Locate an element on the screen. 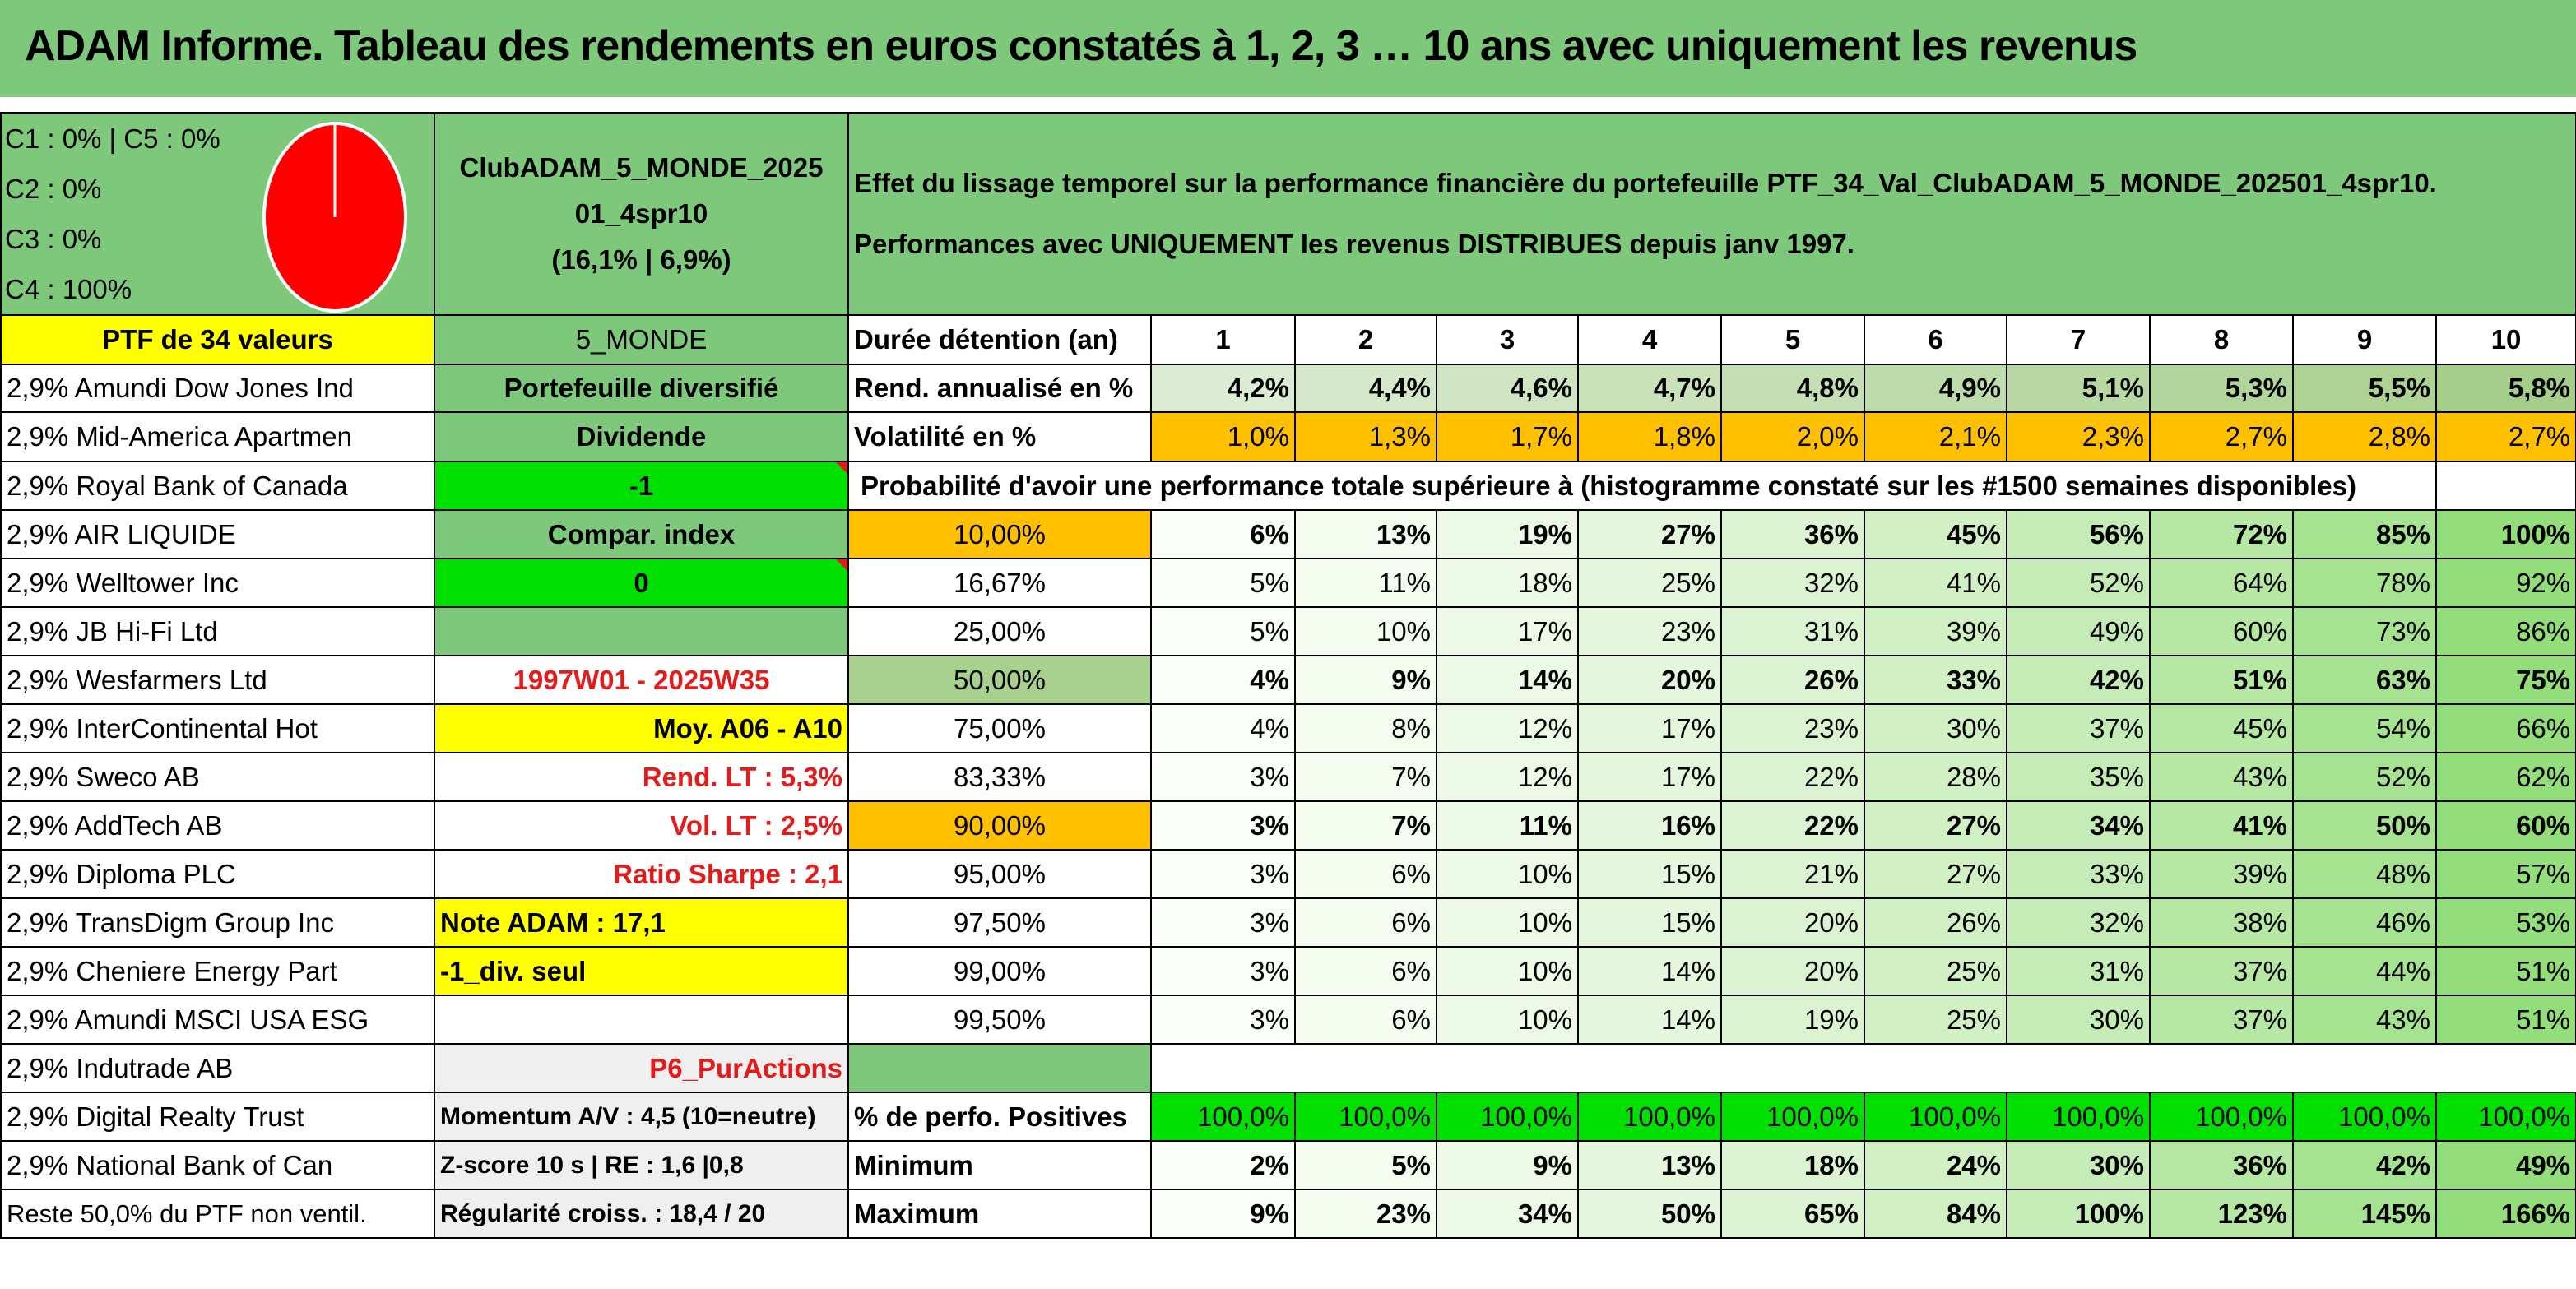 The height and width of the screenshot is (1289, 2576). probability-value: 27% is located at coordinates (1935, 825).